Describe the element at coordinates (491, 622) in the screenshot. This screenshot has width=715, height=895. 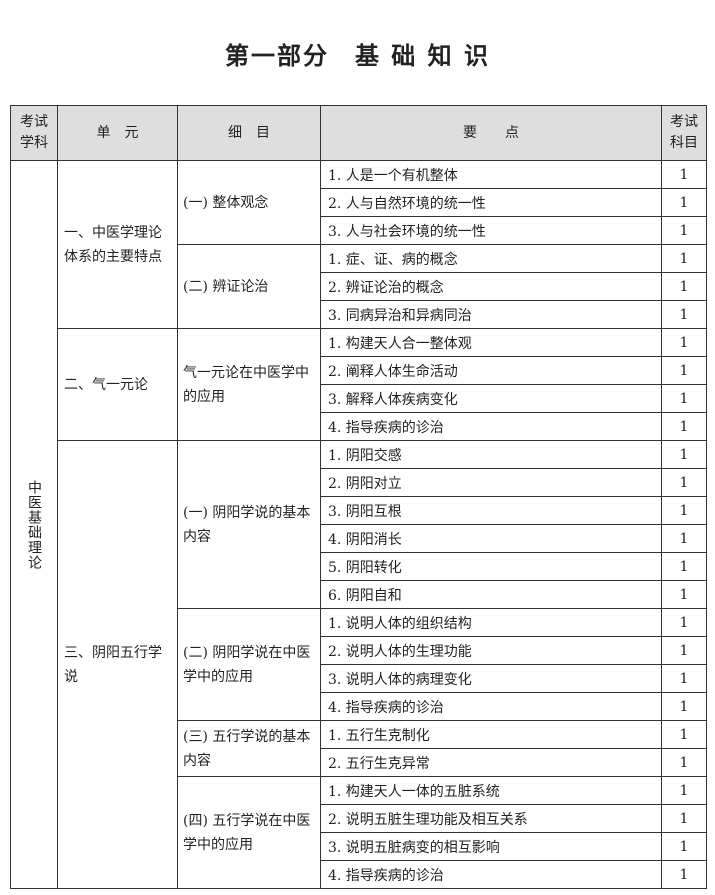
I see `point-cell: 1. 说明人体的组织结构` at that location.